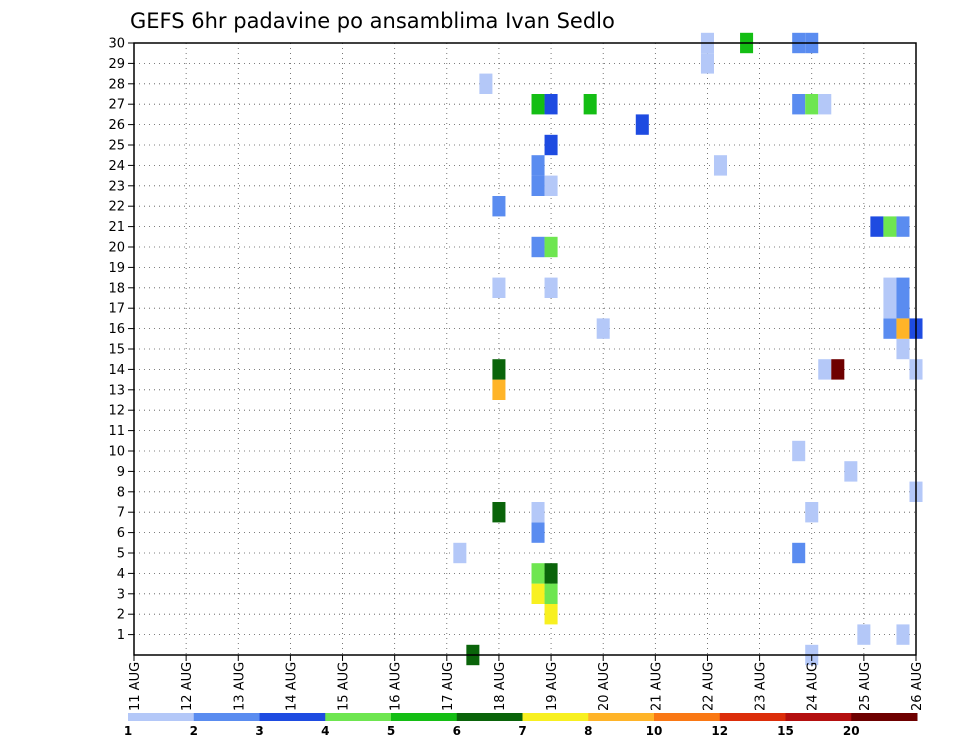 The height and width of the screenshot is (742, 960). I want to click on y-tick-label: 20, so click(116, 248).